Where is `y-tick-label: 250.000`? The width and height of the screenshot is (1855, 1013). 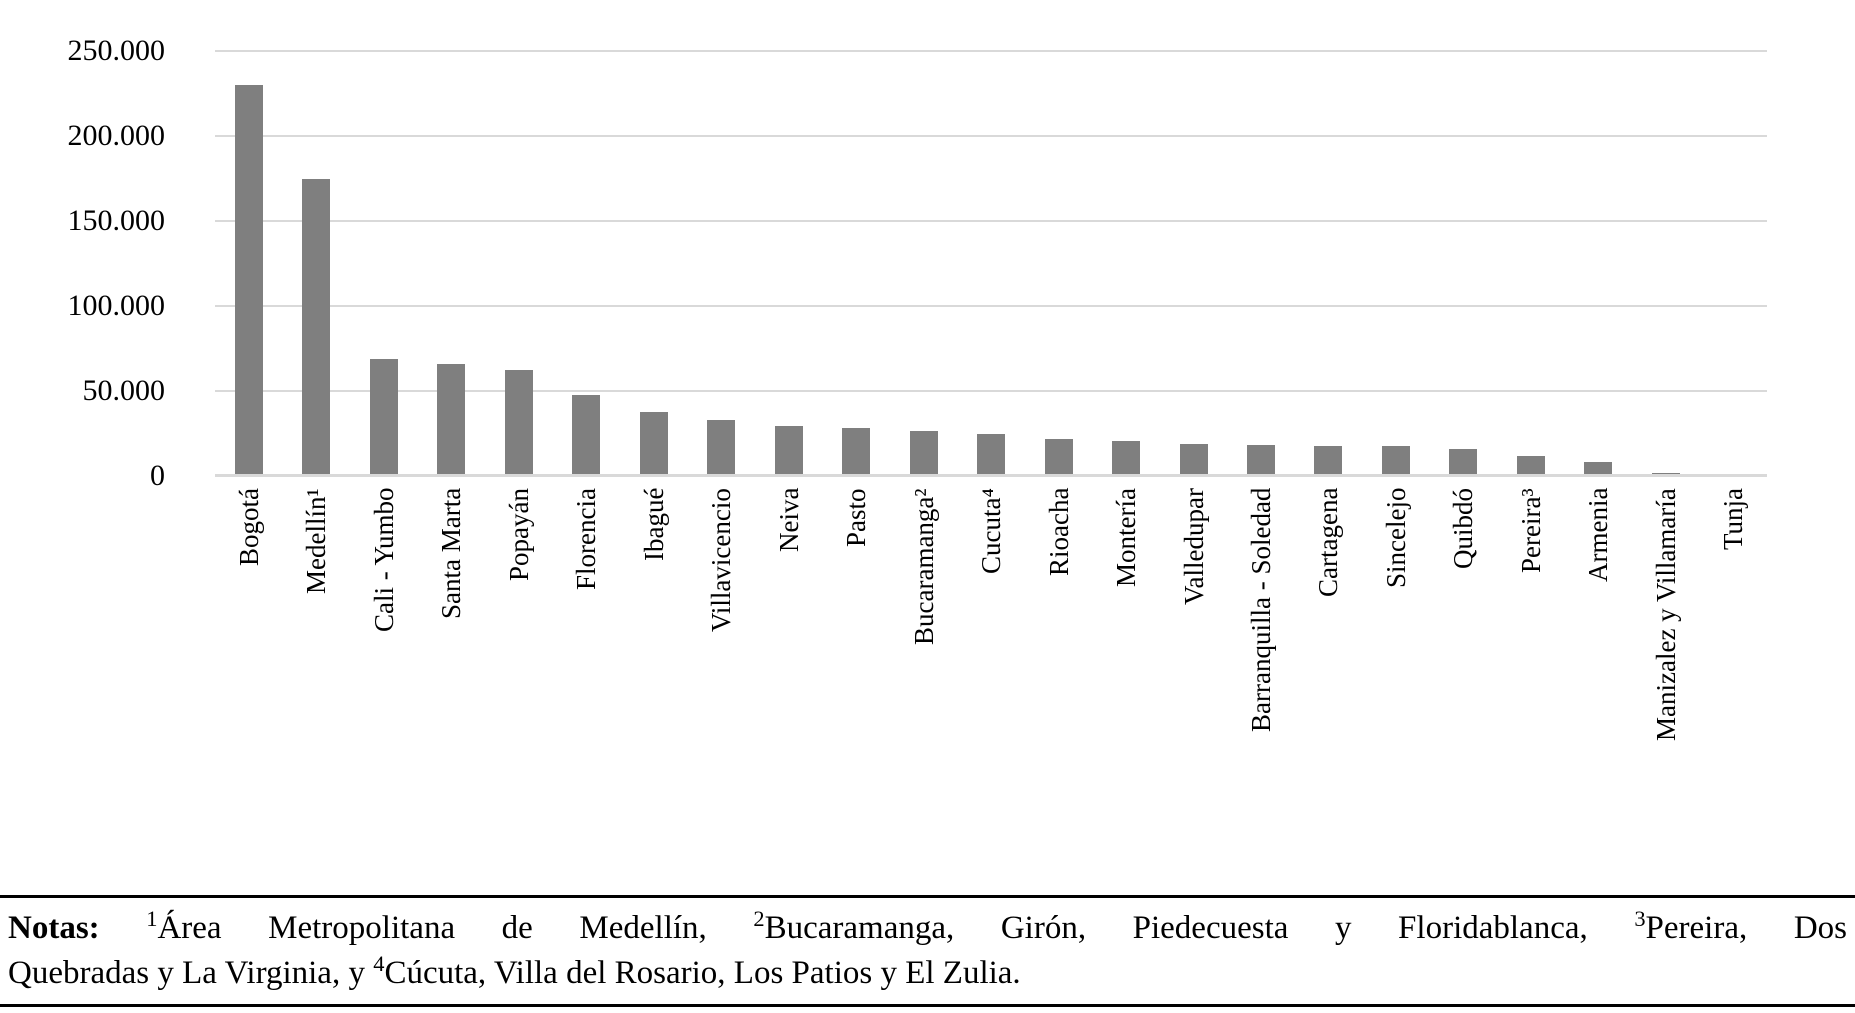 y-tick-label: 250.000 is located at coordinates (116, 50).